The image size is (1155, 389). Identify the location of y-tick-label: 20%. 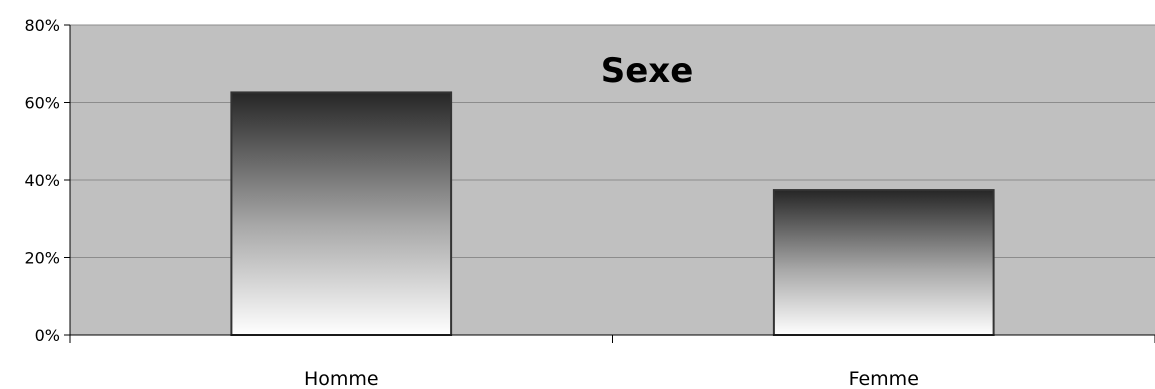
(42, 258).